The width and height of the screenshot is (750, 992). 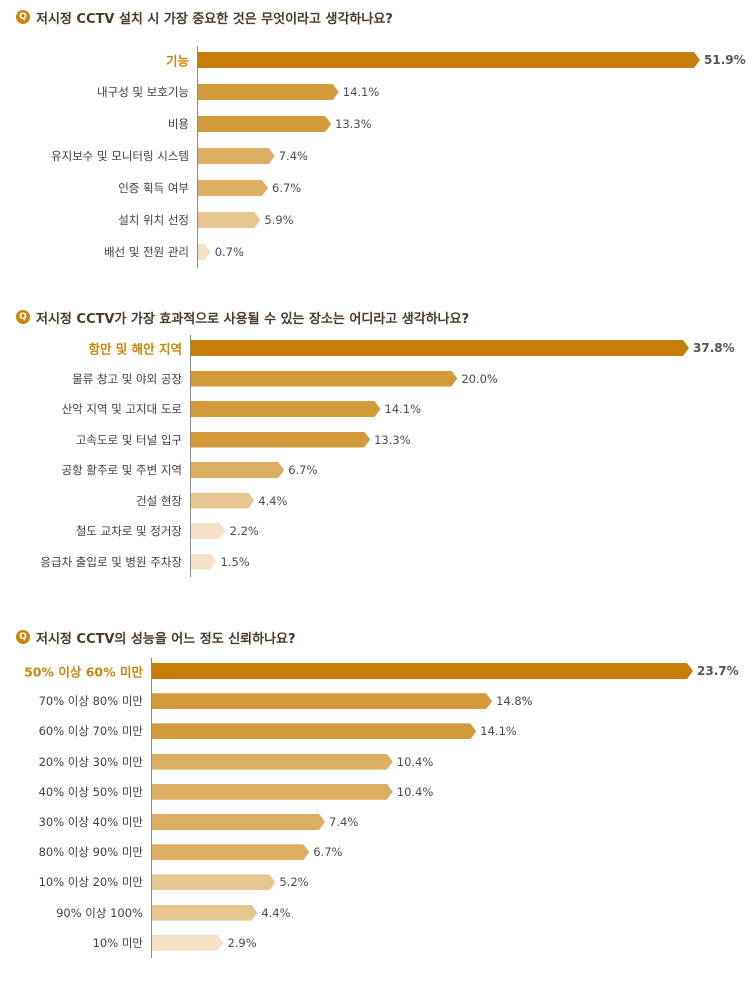 What do you see at coordinates (90, 791) in the screenshot?
I see `category-label: 40% 이상 50% 미만` at bounding box center [90, 791].